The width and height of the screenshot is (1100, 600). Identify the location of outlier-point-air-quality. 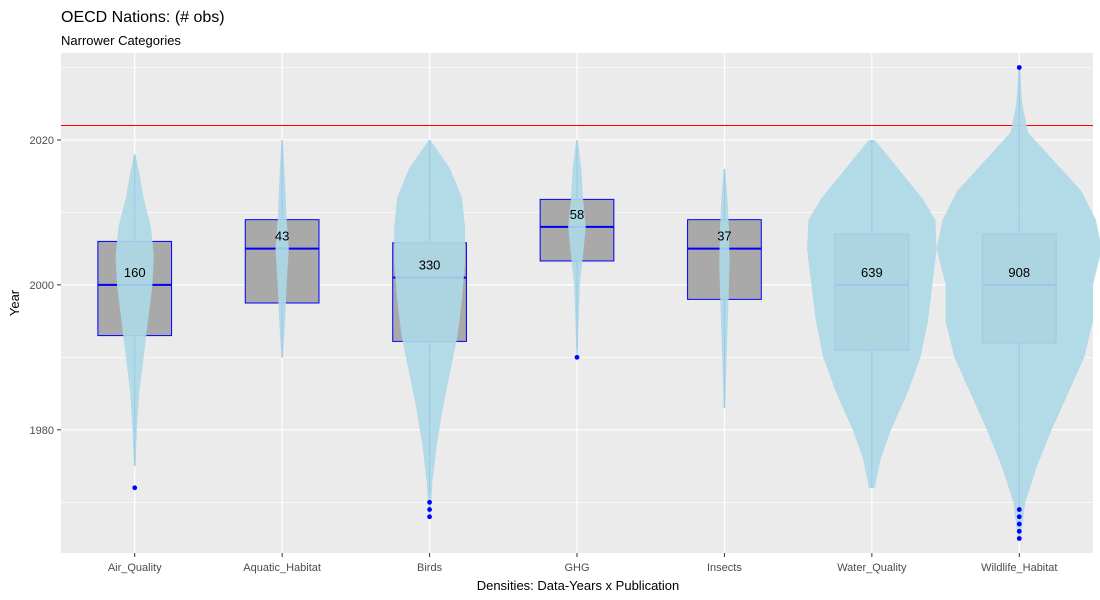
(135, 488).